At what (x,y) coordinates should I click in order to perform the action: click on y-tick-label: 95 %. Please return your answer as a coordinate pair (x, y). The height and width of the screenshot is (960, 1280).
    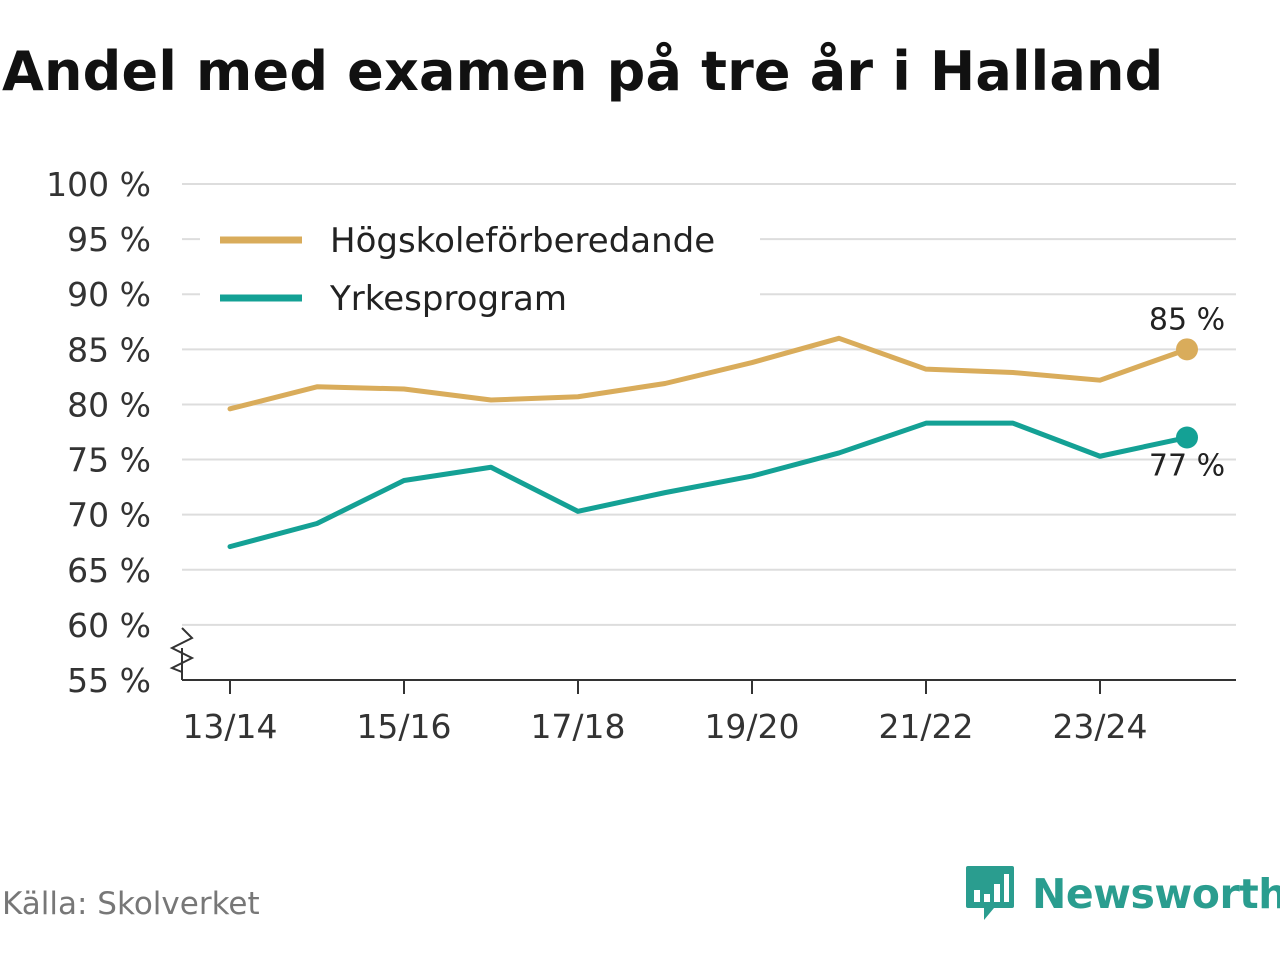
    Looking at the image, I should click on (109, 239).